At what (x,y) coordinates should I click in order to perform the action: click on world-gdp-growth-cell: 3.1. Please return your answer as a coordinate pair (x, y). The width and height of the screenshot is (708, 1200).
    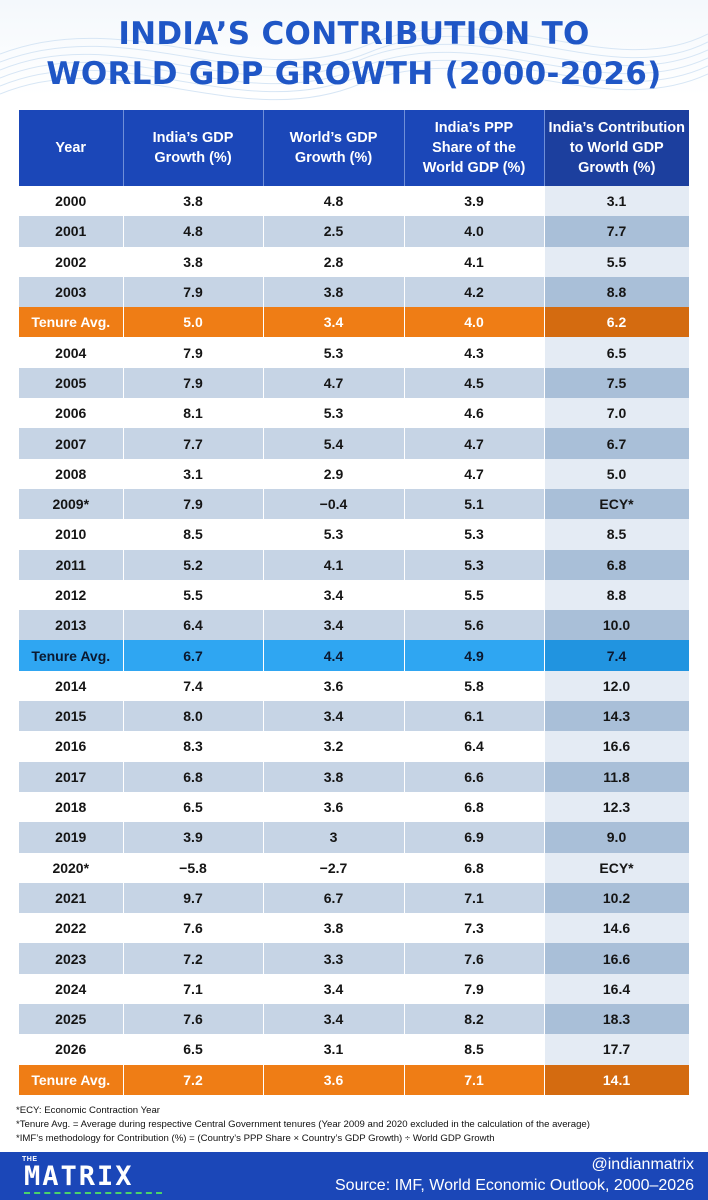
    Looking at the image, I should click on (334, 1049).